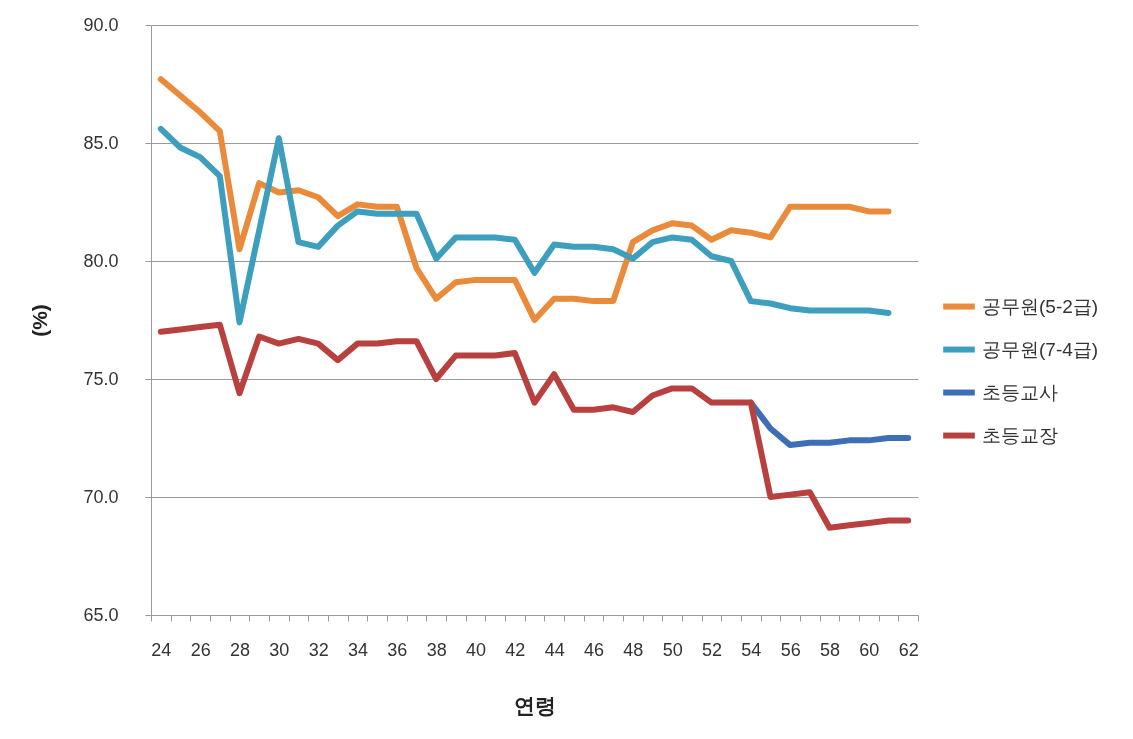  What do you see at coordinates (200, 649) in the screenshot?
I see `x-tick-label: 26` at bounding box center [200, 649].